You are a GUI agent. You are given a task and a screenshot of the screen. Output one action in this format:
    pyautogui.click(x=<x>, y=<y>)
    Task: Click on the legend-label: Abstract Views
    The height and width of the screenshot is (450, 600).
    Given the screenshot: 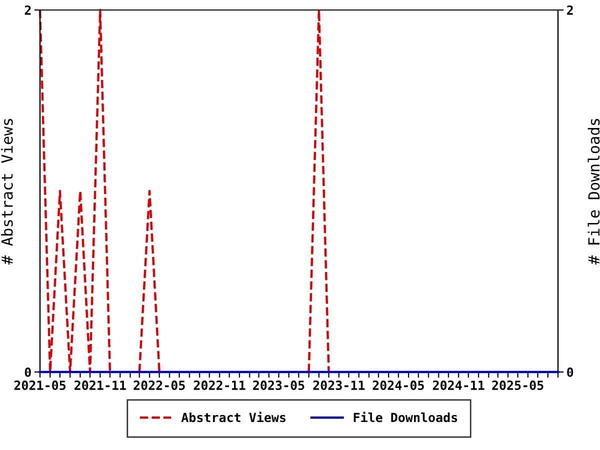 What is the action you would take?
    pyautogui.click(x=233, y=417)
    